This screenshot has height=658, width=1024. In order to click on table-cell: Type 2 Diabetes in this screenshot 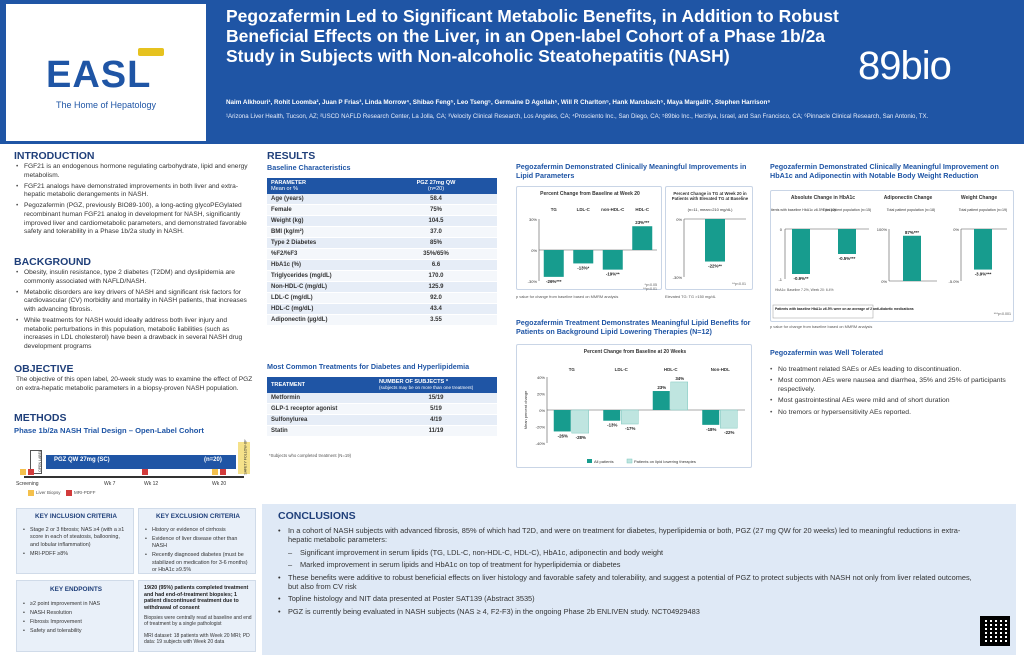, I will do `click(321, 243)`.